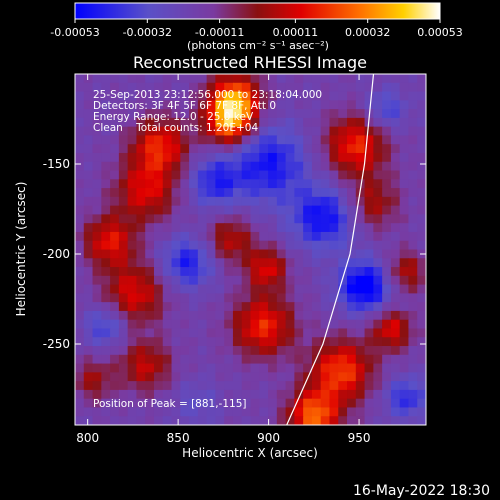 This screenshot has height=500, width=500. Describe the element at coordinates (184, 106) in the screenshot. I see `annotation-detectors: Detectors: 3F 4F 5F 6F 7F 8F, Att 0` at that location.